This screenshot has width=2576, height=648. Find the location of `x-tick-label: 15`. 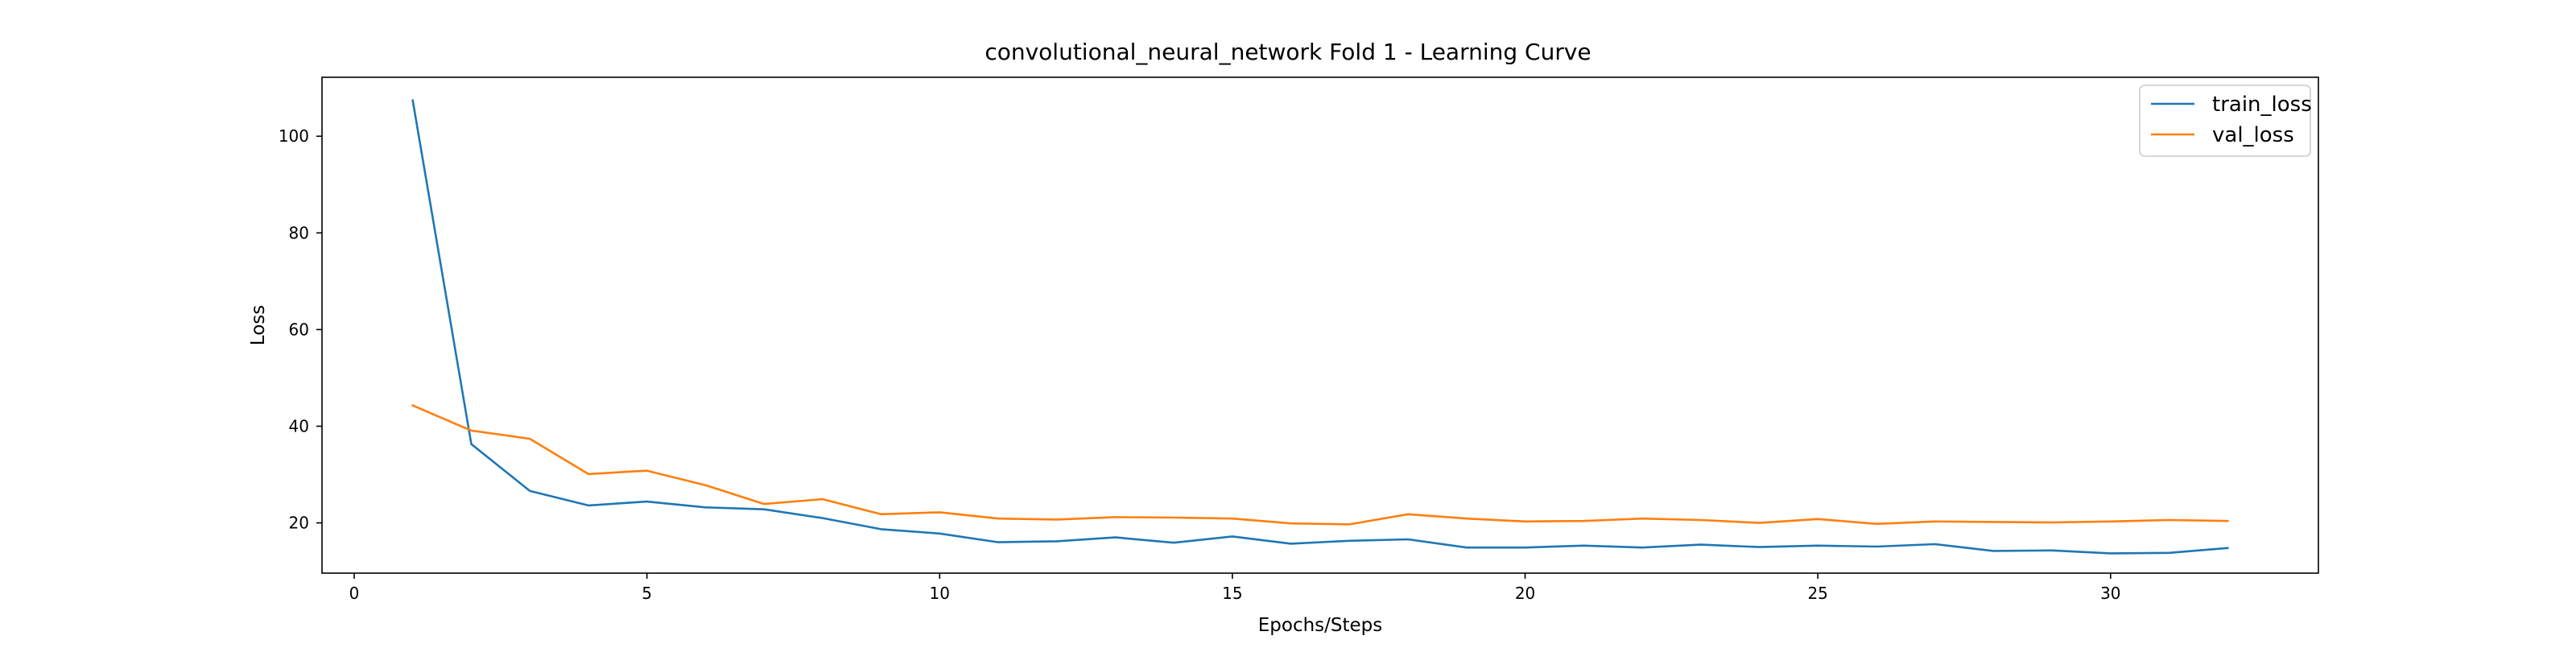

x-tick-label: 15 is located at coordinates (1232, 594).